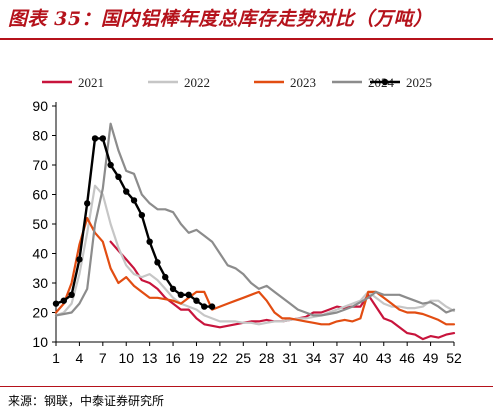 The height and width of the screenshot is (413, 493). What do you see at coordinates (56, 358) in the screenshot?
I see `x-tick-label: 1` at bounding box center [56, 358].